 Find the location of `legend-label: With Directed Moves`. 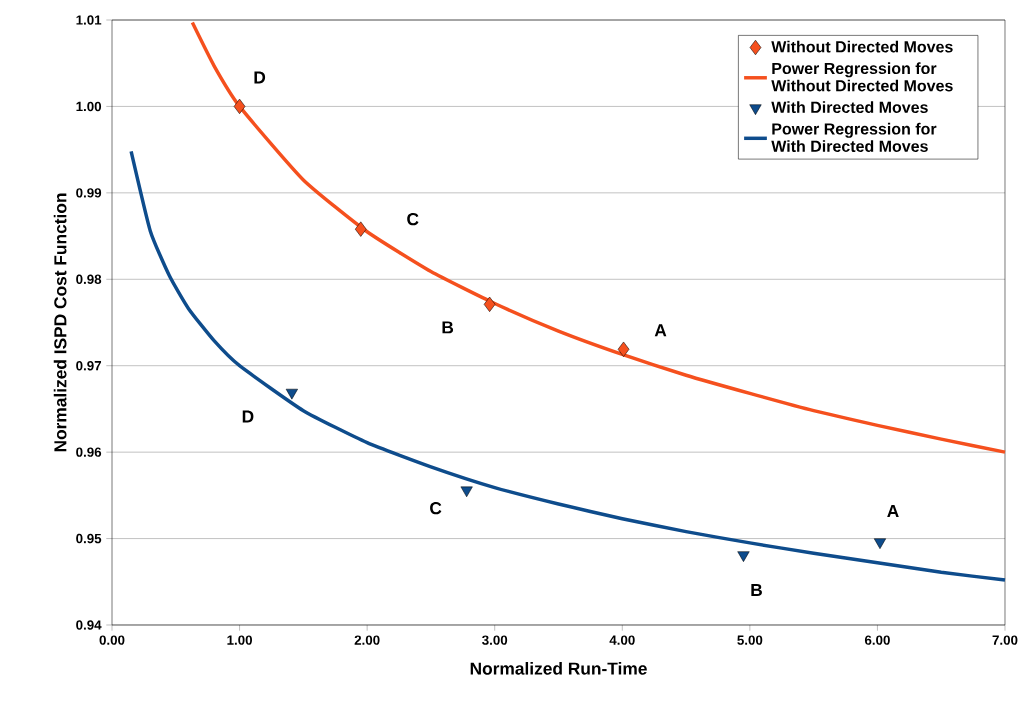

legend-label: With Directed Moves is located at coordinates (849, 107).